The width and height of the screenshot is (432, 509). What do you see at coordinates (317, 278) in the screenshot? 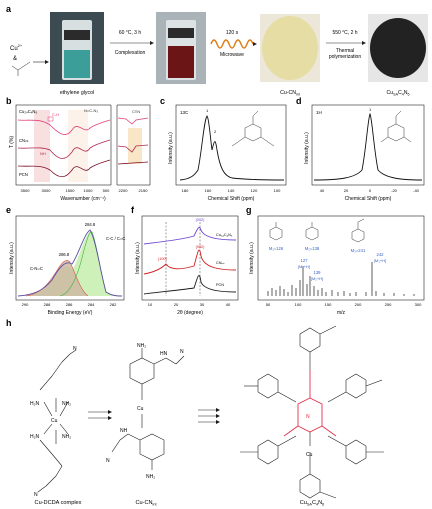
I see `g-peak-139-ion: [M₂+H]` at bounding box center [317, 278].